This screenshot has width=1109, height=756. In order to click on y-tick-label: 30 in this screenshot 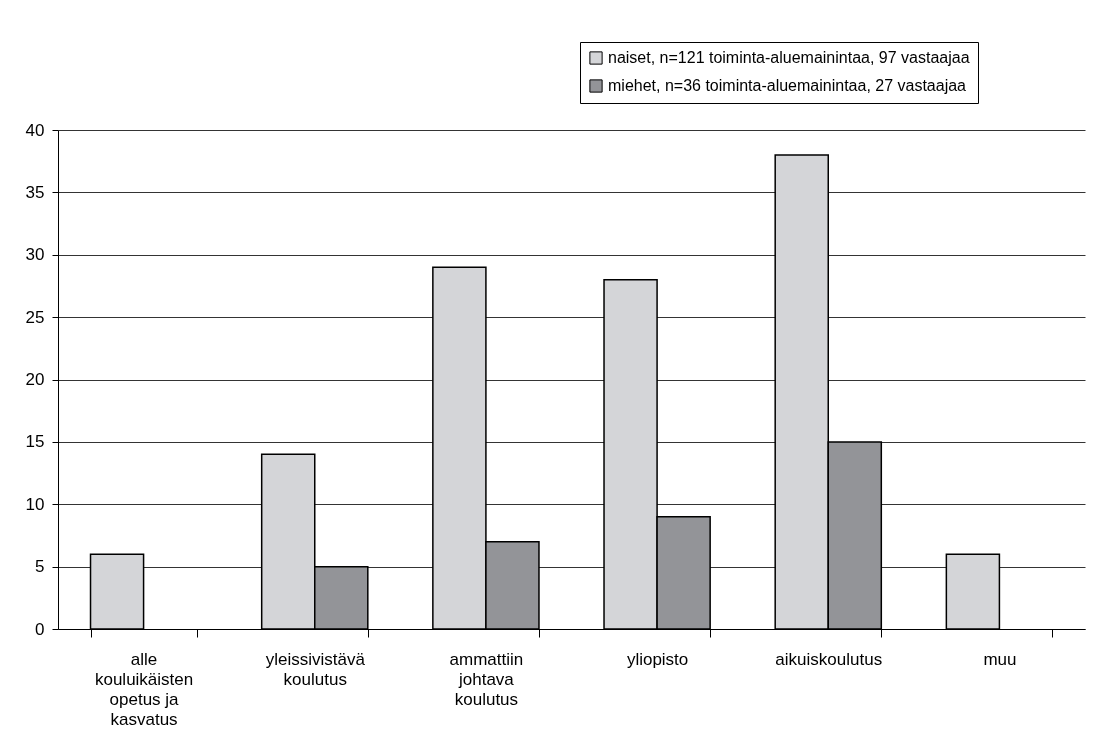, I will do `click(35, 255)`.